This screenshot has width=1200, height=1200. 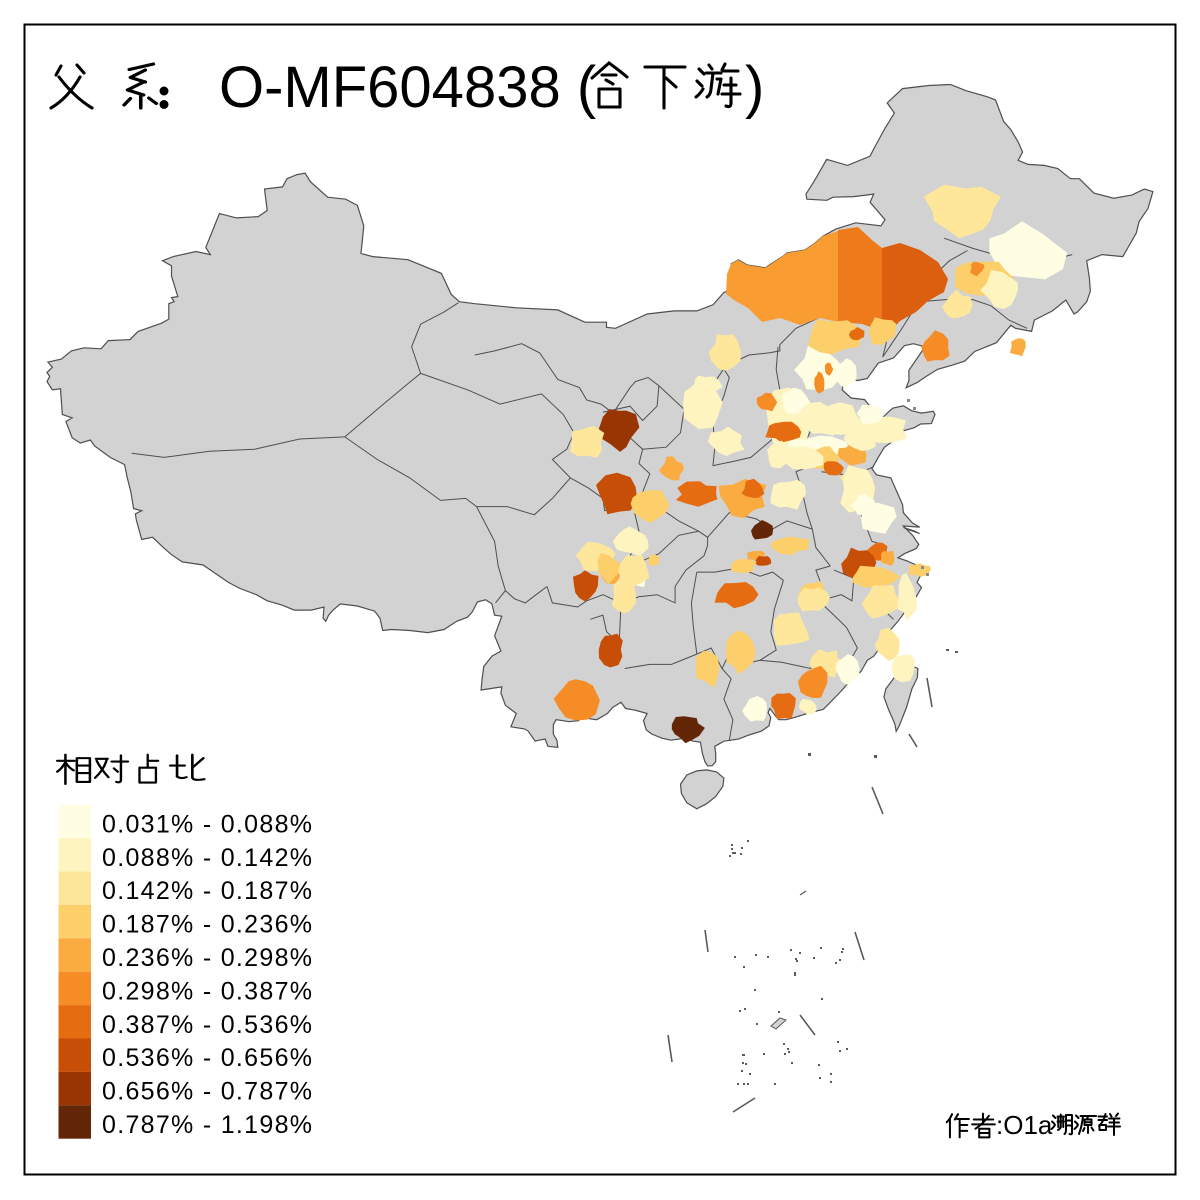 What do you see at coordinates (207, 1058) in the screenshot?
I see `svg-text: 0.536% - 0.656%` at bounding box center [207, 1058].